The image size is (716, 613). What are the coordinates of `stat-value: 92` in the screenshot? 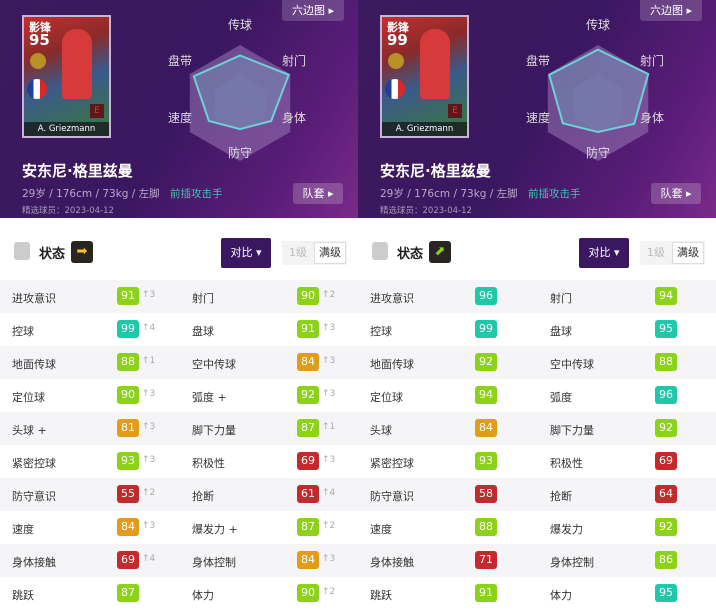 It's located at (666, 428).